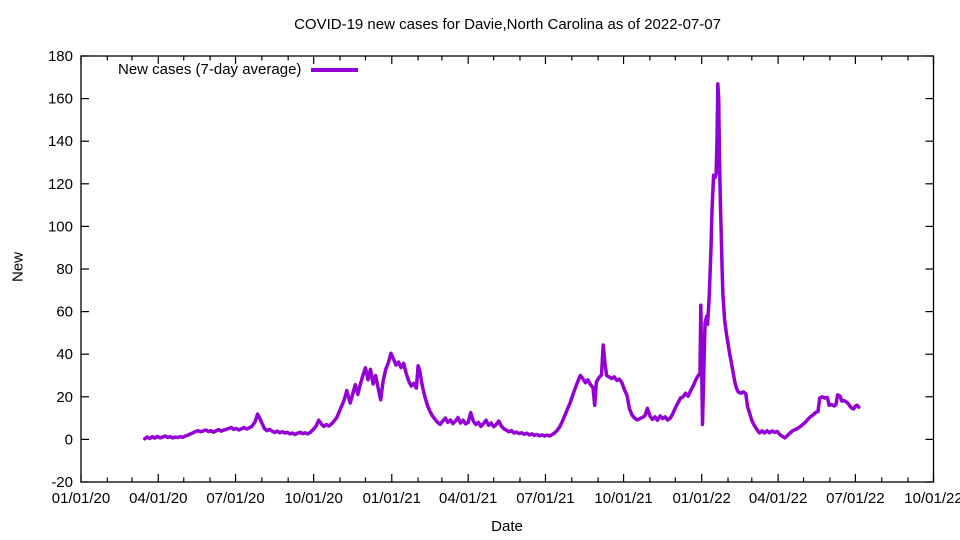 The width and height of the screenshot is (960, 540). Describe the element at coordinates (60, 141) in the screenshot. I see `y-tick-label: 140` at that location.